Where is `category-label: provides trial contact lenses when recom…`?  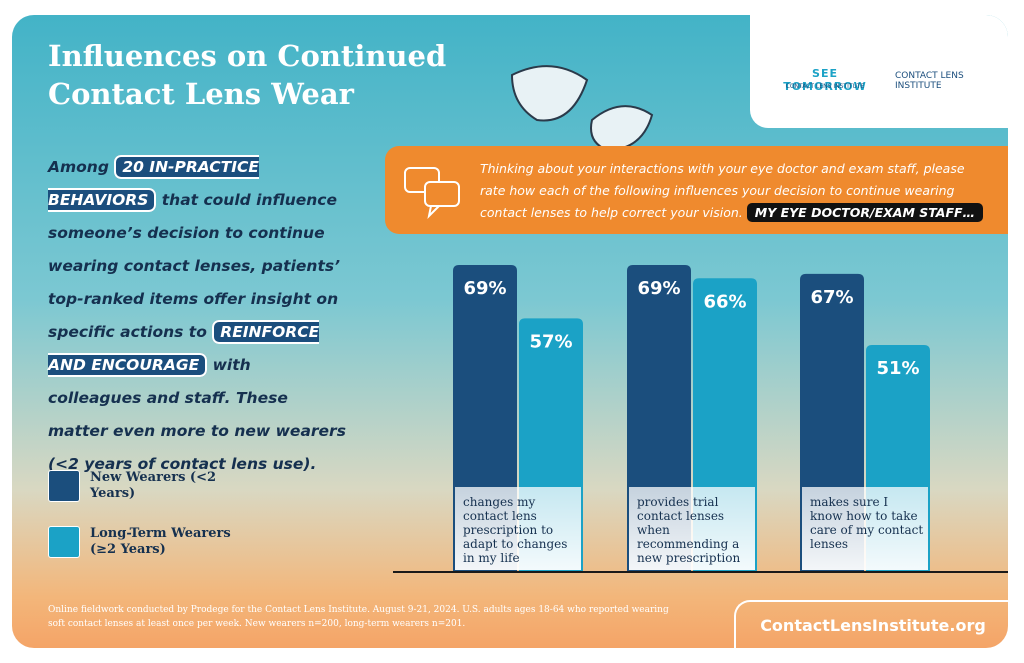
category-label: provides trial contact lenses when recom… is located at coordinates (692, 528).